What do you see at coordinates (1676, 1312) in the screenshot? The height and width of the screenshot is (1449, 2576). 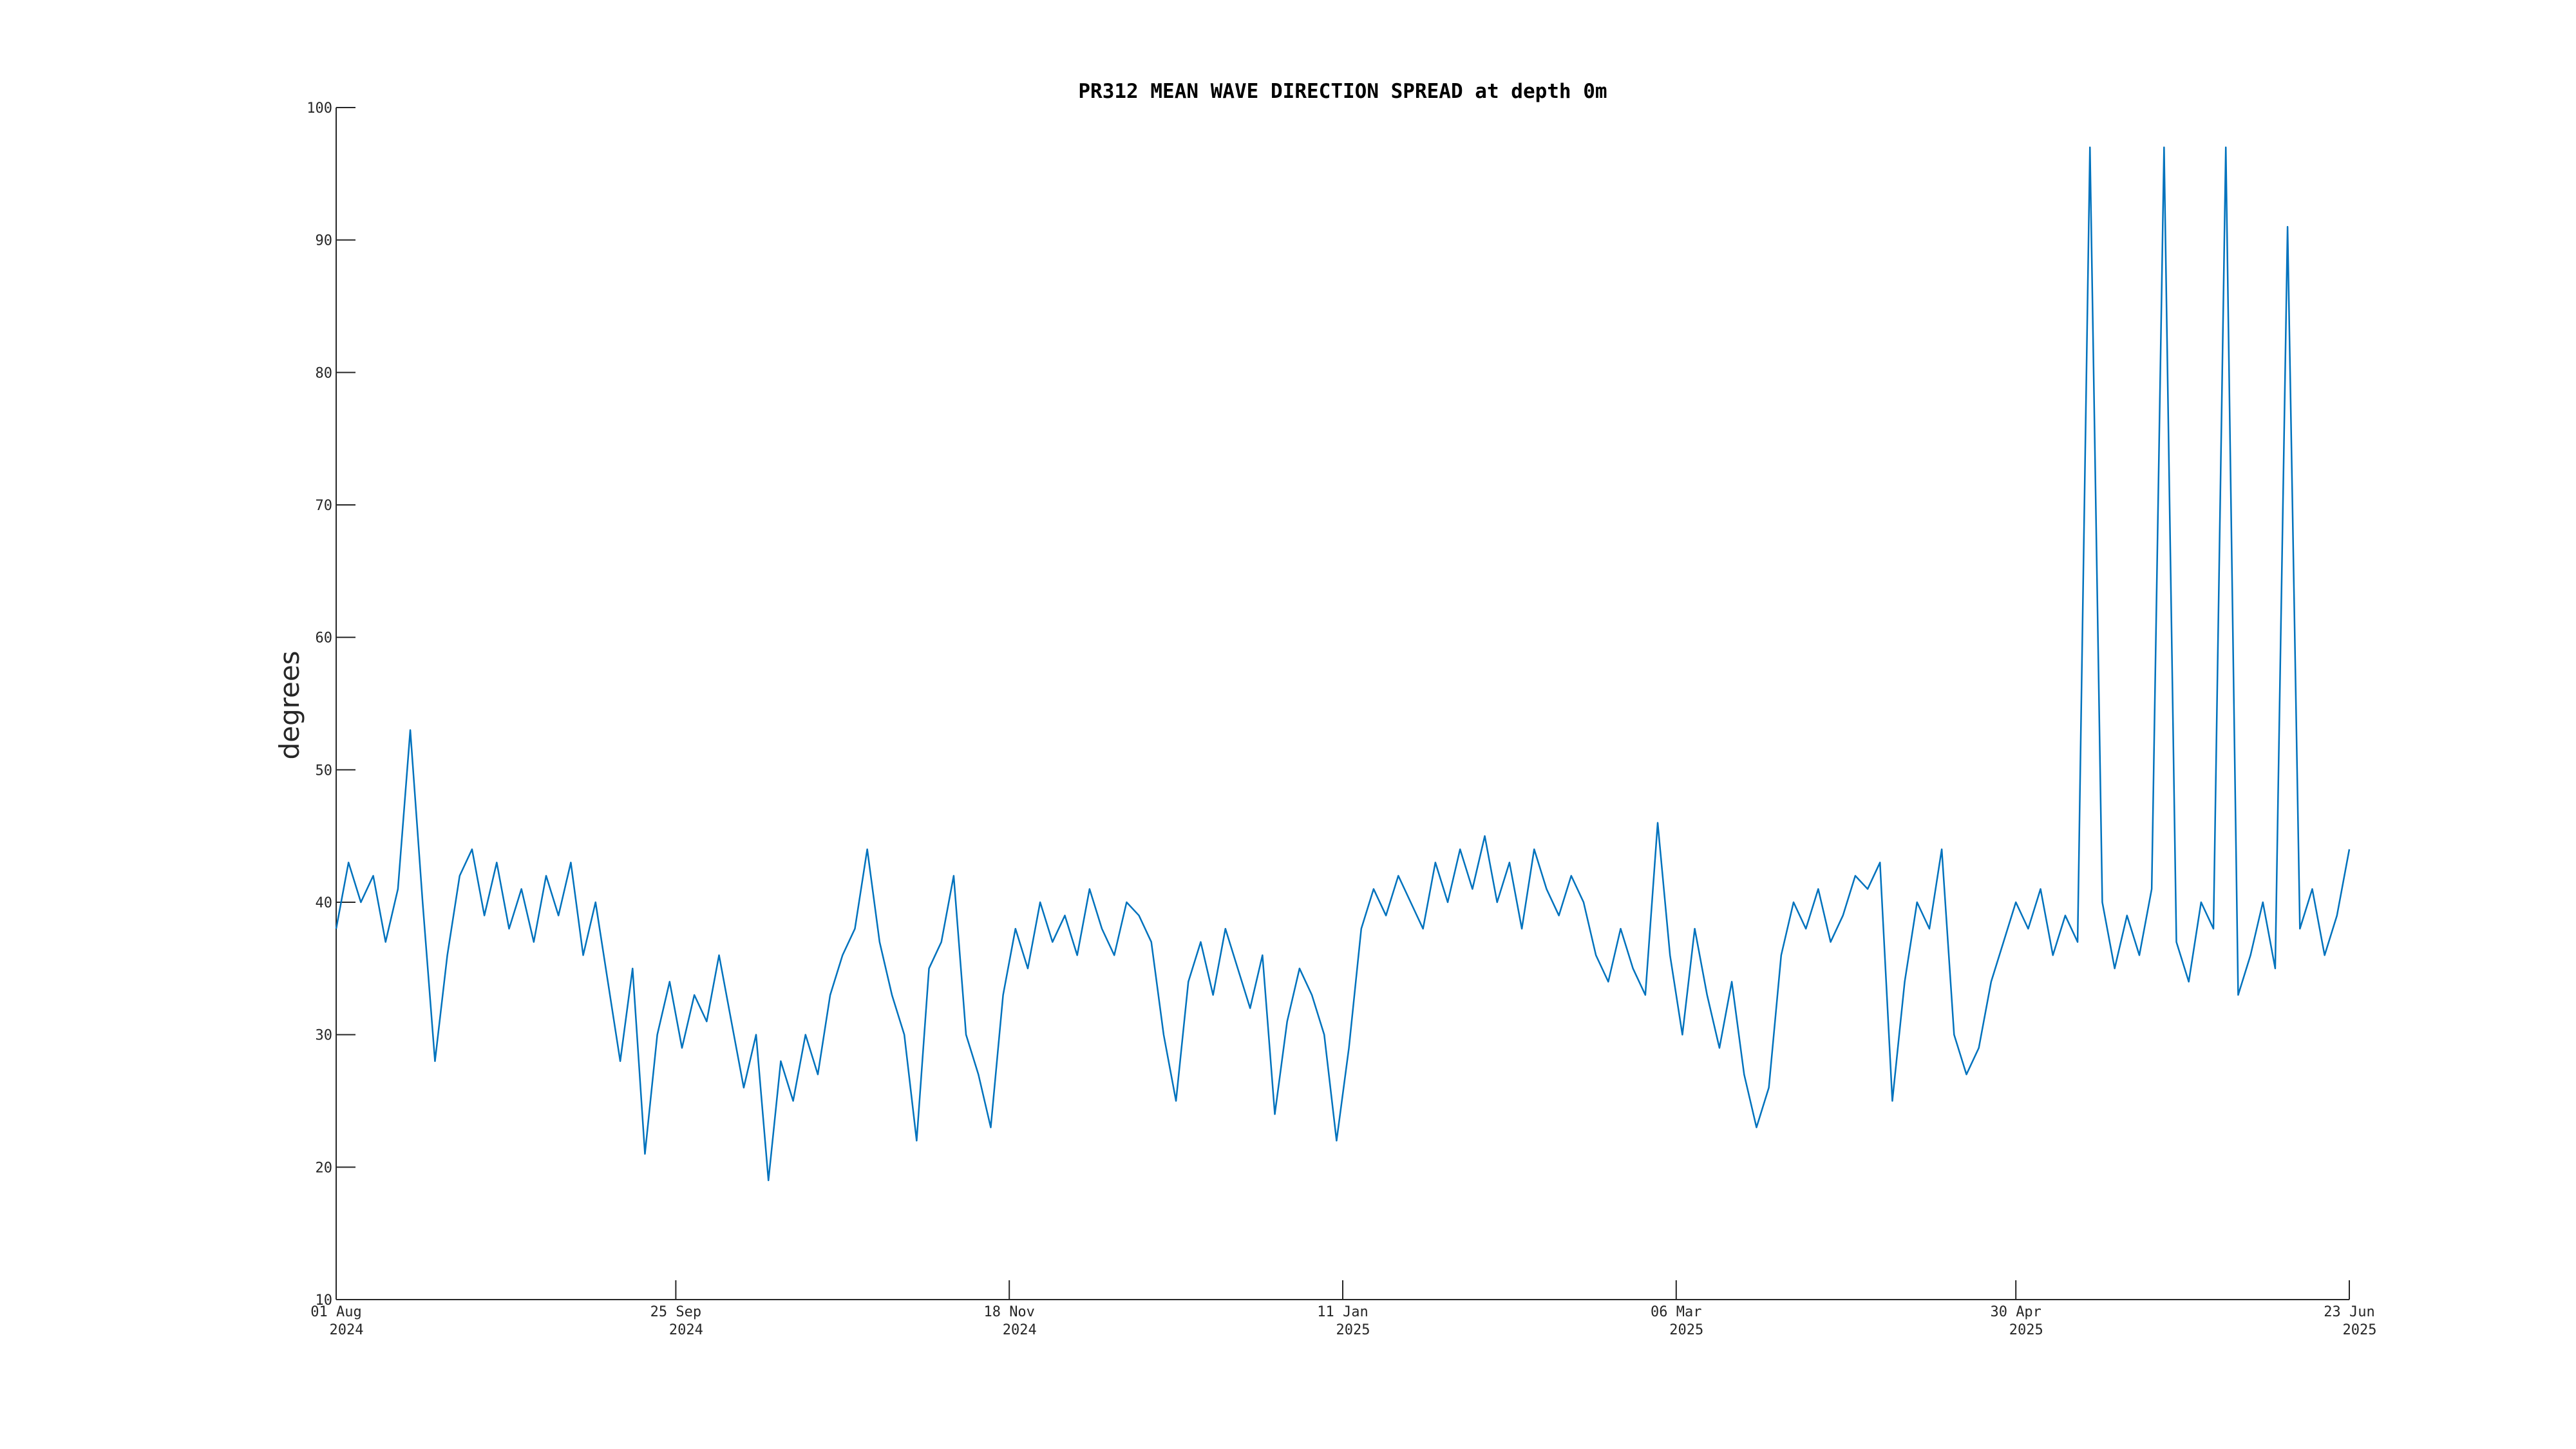 I see `x-tick-label-line: 06 Mar` at bounding box center [1676, 1312].